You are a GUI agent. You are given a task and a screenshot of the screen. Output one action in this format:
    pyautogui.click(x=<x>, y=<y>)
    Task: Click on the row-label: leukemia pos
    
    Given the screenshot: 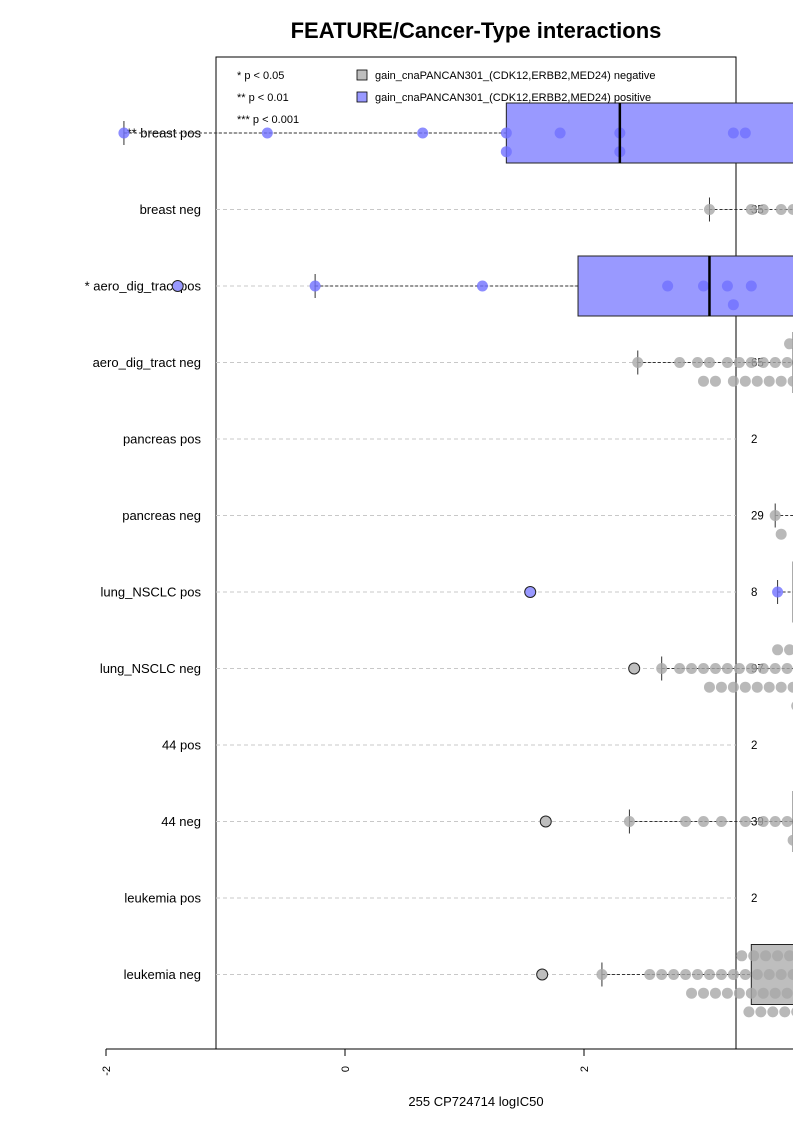 What is the action you would take?
    pyautogui.click(x=162, y=898)
    